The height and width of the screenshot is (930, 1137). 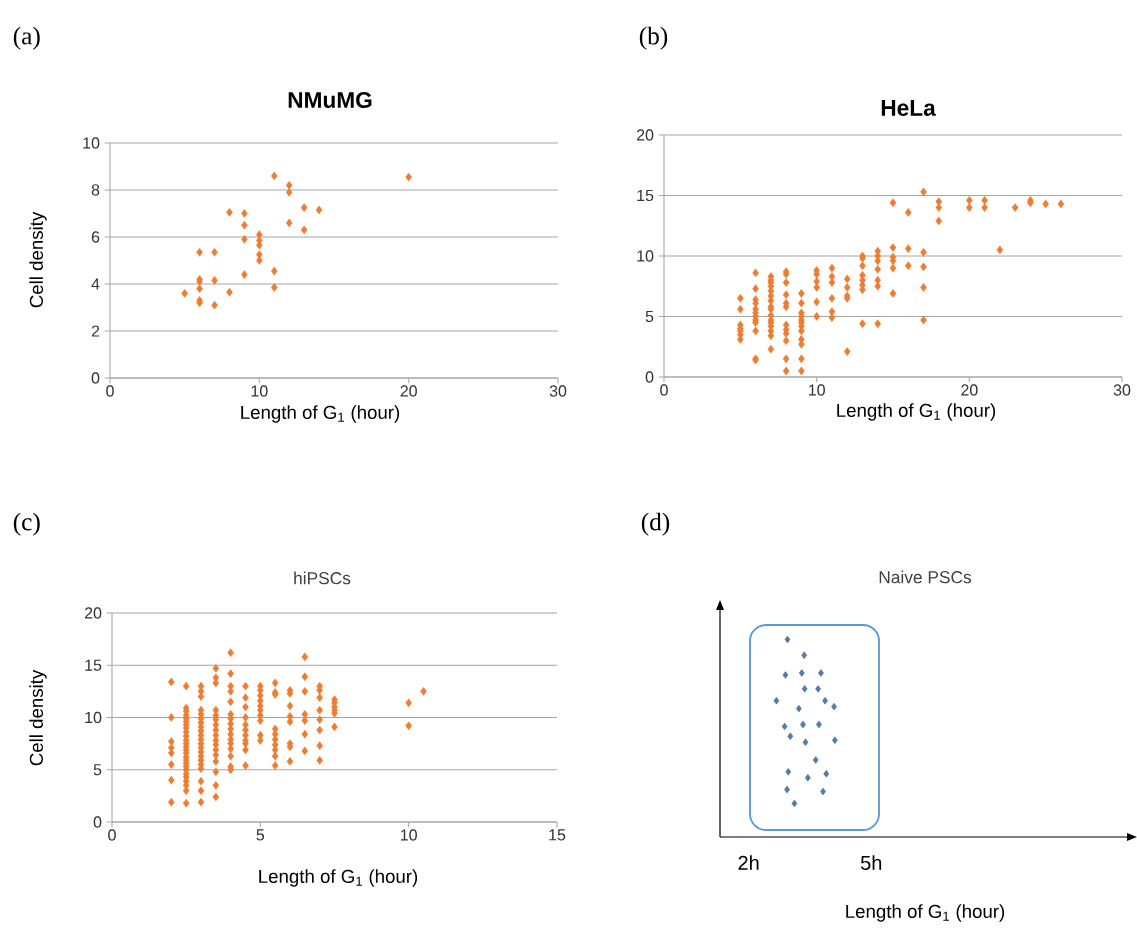 What do you see at coordinates (26, 524) in the screenshot?
I see `text: (c)` at bounding box center [26, 524].